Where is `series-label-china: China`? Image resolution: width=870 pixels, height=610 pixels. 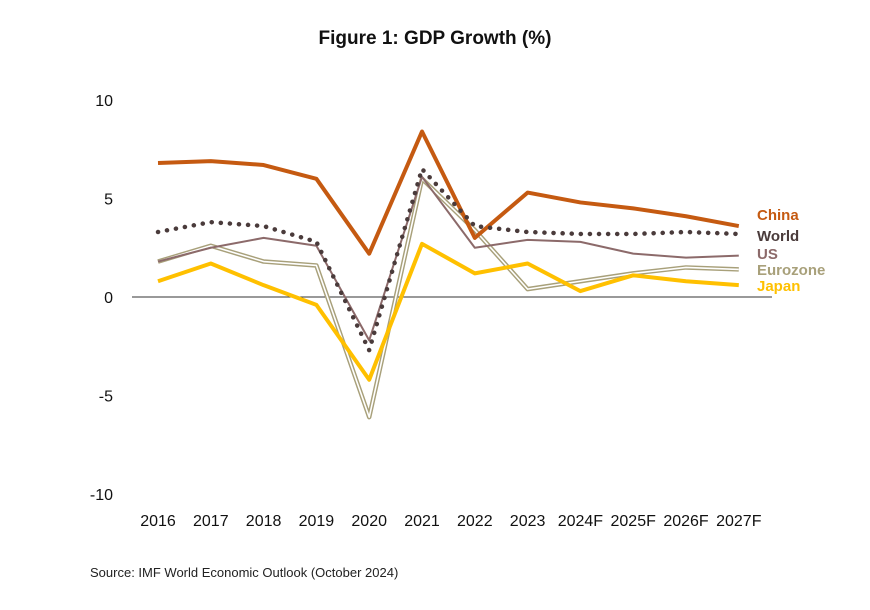 series-label-china: China is located at coordinates (778, 215).